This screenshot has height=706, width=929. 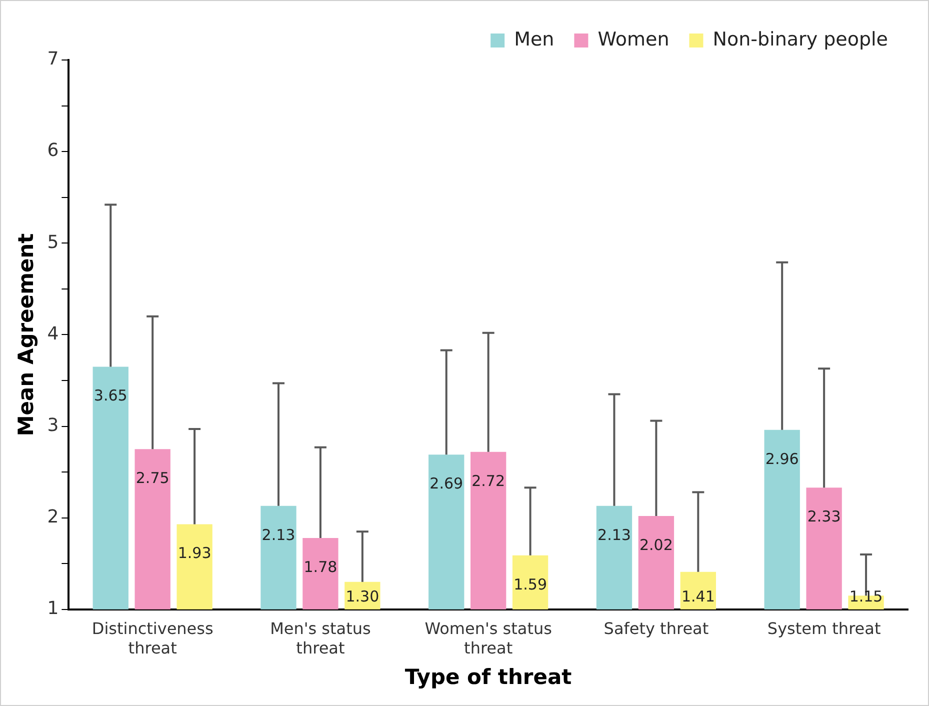 I want to click on data-label: 3.65, so click(x=111, y=395).